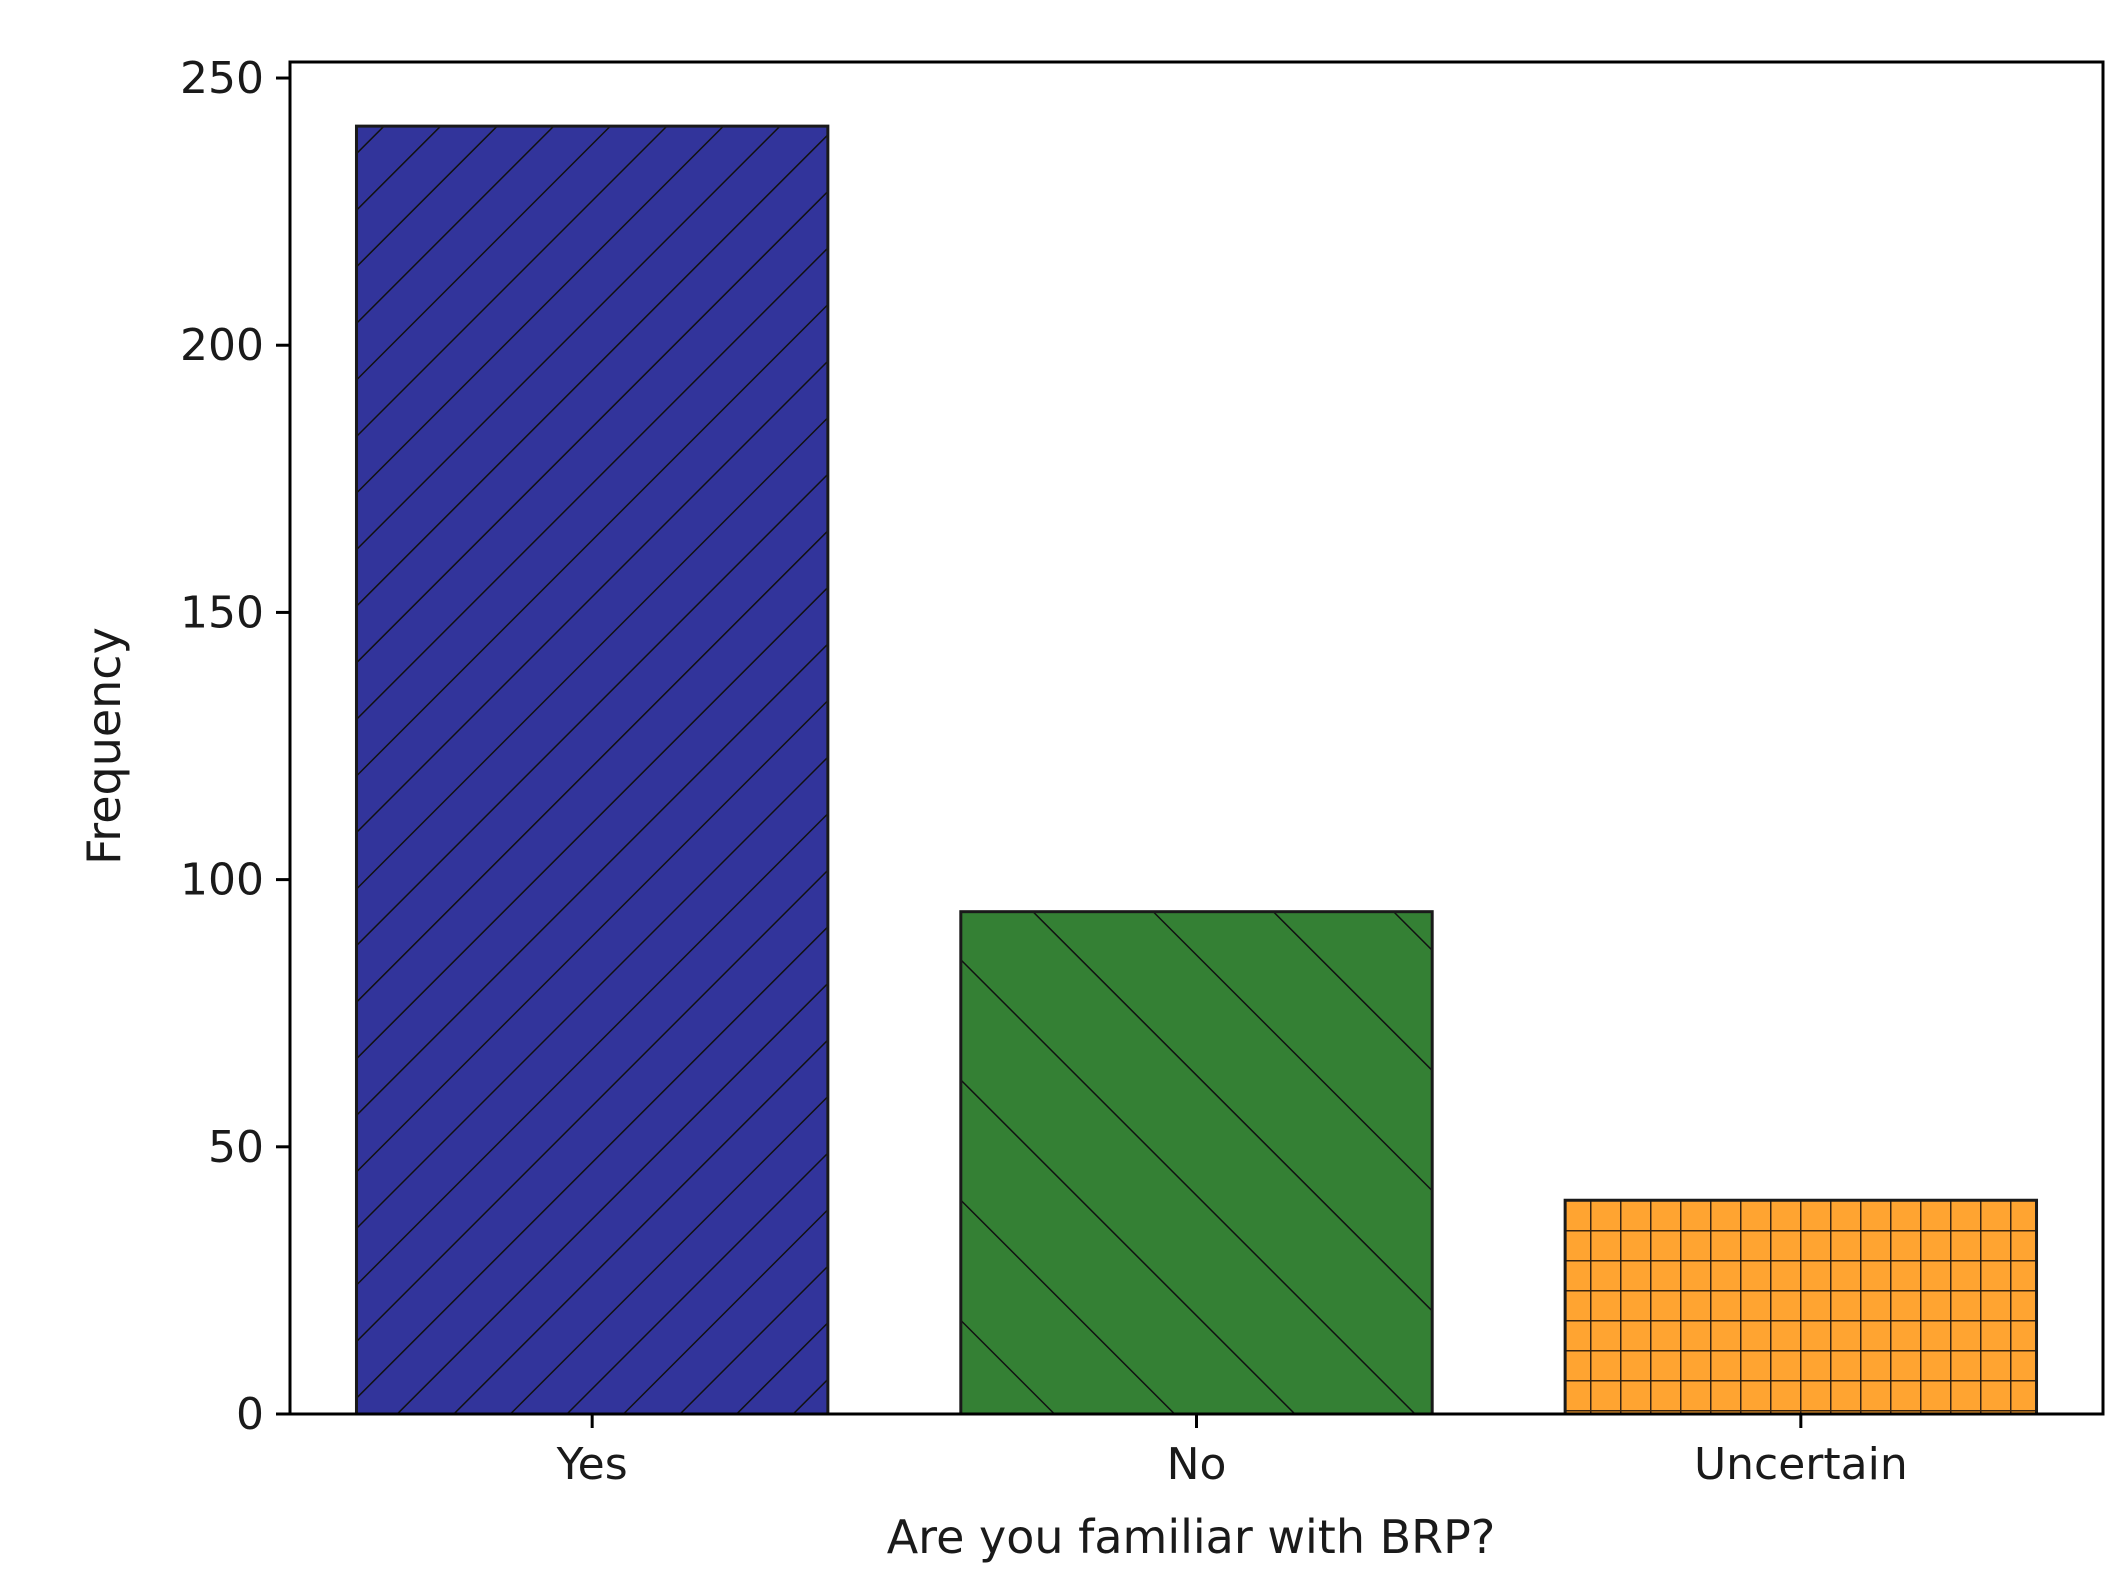 The width and height of the screenshot is (2121, 1584). Describe the element at coordinates (1191, 1537) in the screenshot. I see `x-axis-label: Are you familiar with BRP?` at that location.